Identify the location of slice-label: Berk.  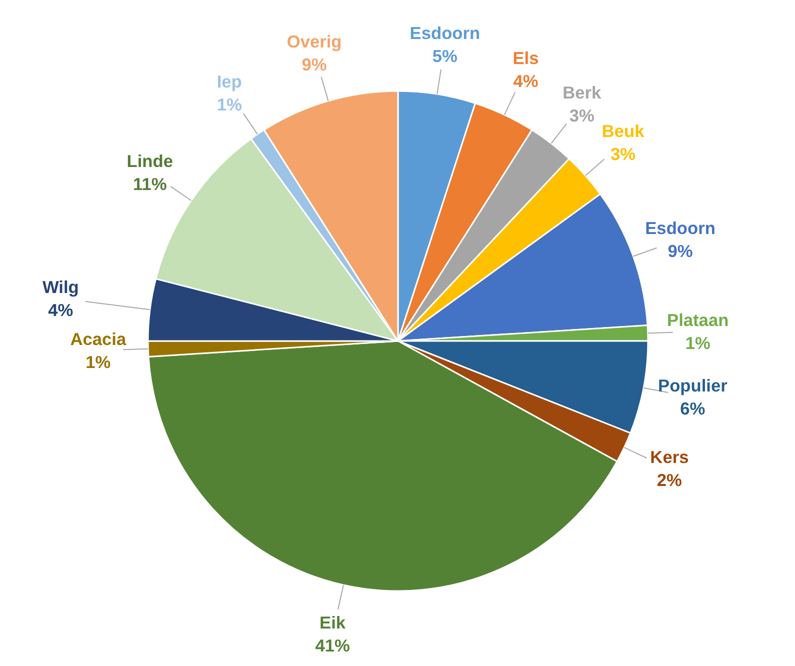
(582, 92).